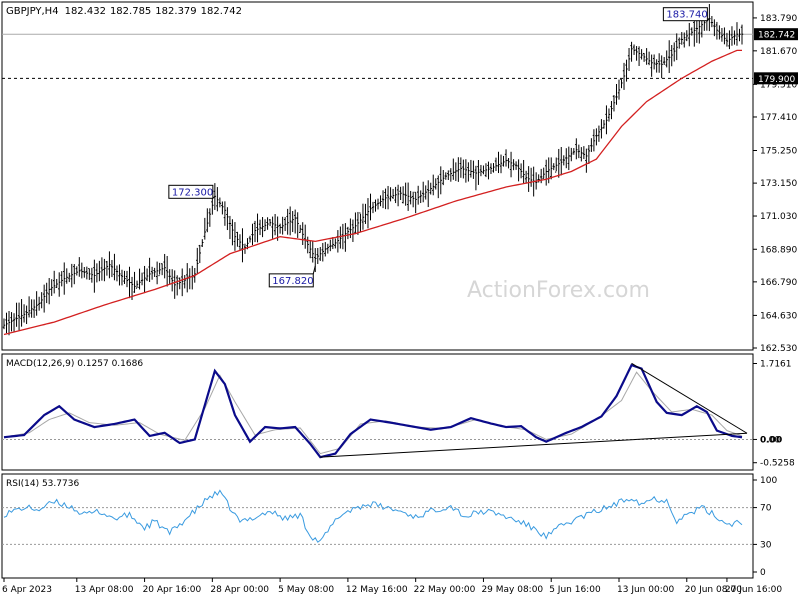  Describe the element at coordinates (778, 152) in the screenshot. I see `price-tick-label: 175.250` at that location.